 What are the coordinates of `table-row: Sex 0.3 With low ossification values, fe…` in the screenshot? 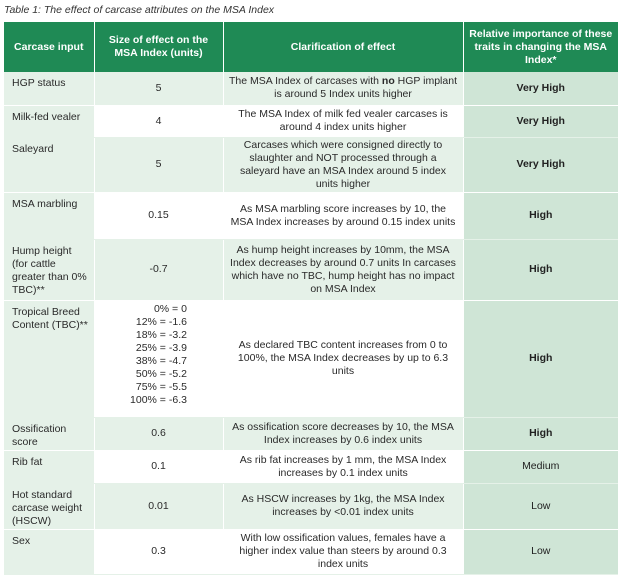 It's located at (311, 552).